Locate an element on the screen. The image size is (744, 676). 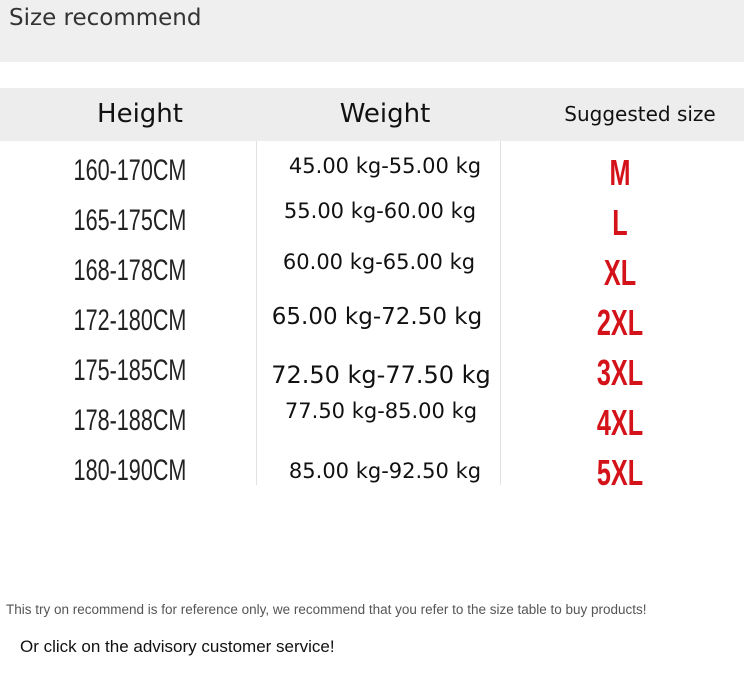
table-row: 165-175CM 55.00 kg-60.00 kg L is located at coordinates (372, 224).